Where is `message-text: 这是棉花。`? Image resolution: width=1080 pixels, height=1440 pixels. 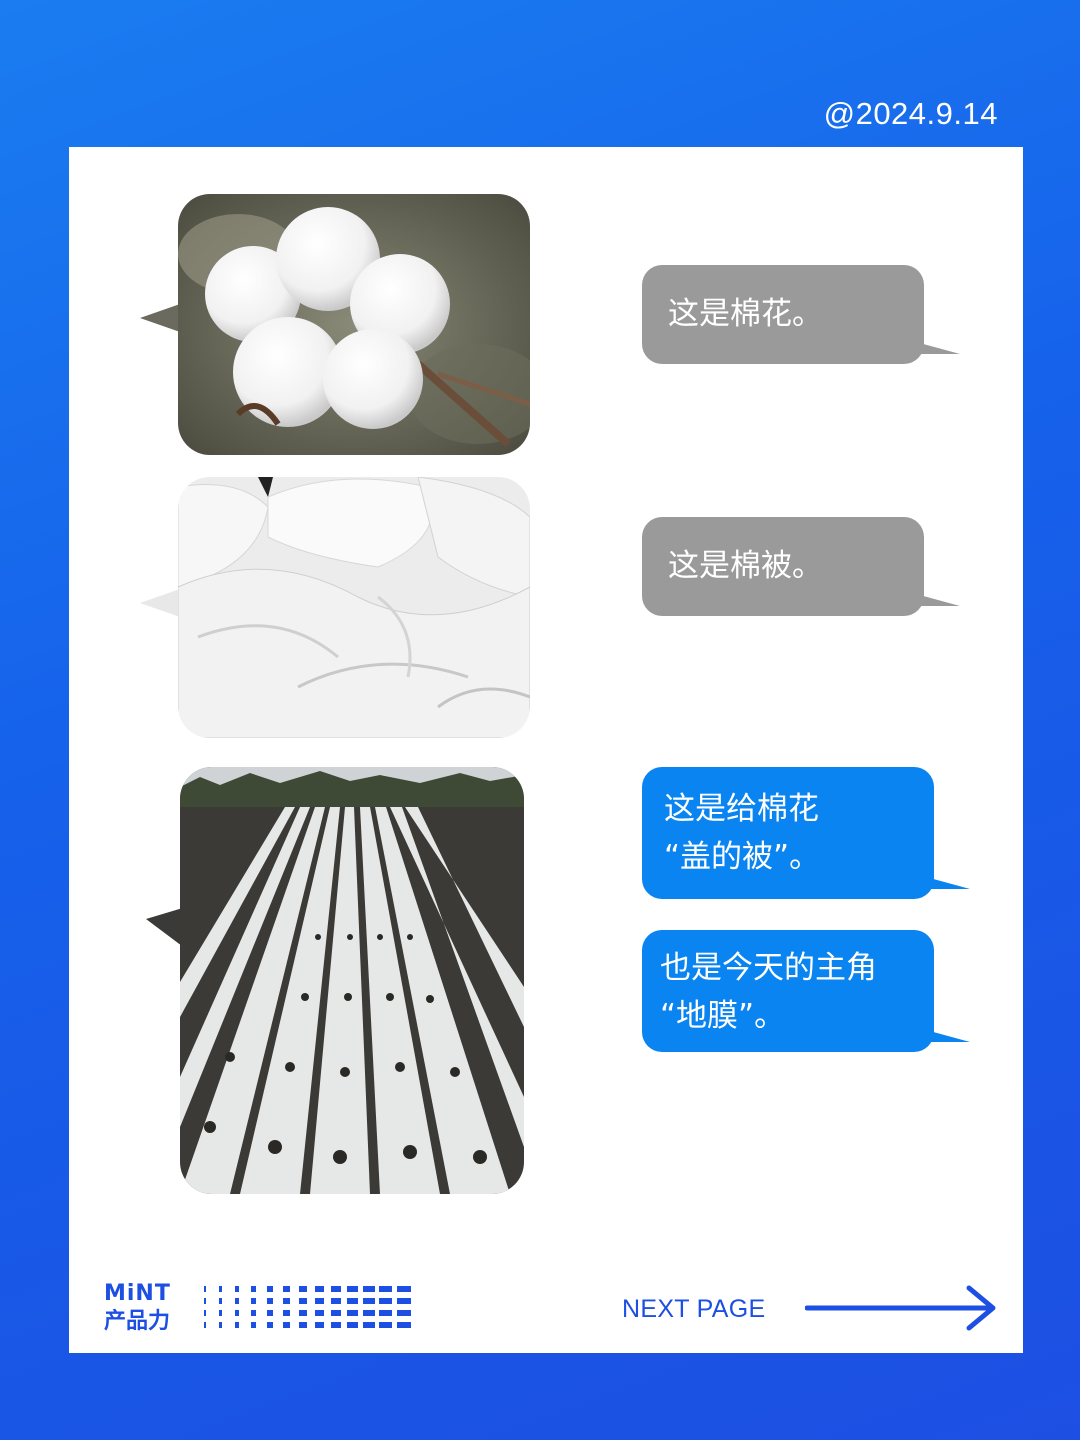
message-text: 这是棉花。 is located at coordinates (745, 314).